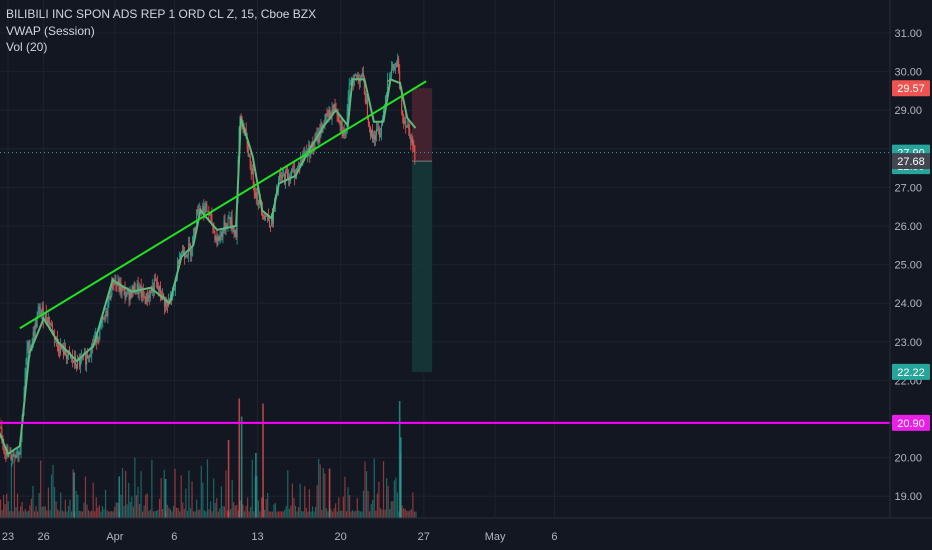 The image size is (932, 550). What do you see at coordinates (114, 537) in the screenshot?
I see `time-tick-label: Apr` at bounding box center [114, 537].